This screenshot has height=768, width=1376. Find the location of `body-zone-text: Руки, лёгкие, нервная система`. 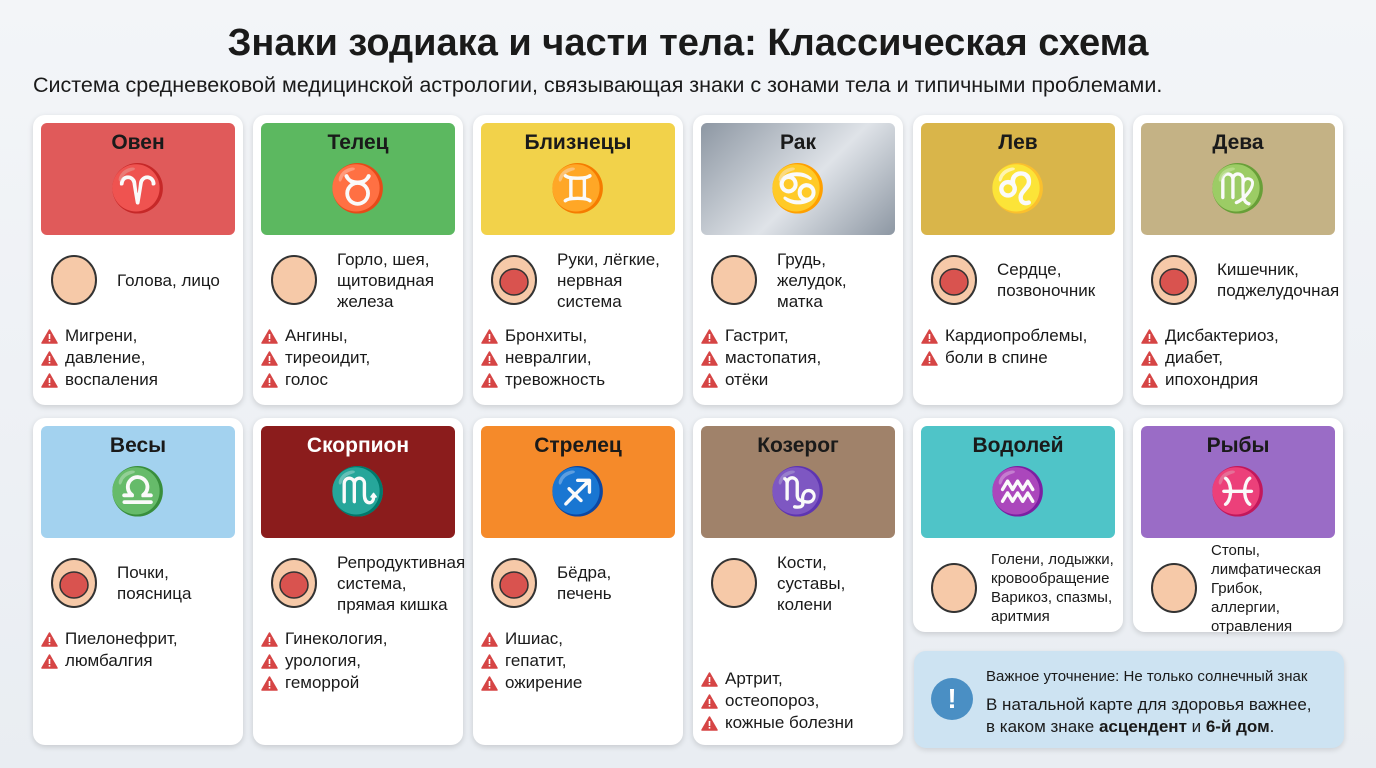

body-zone-text: Руки, лёгкие, нервная система is located at coordinates (608, 280).